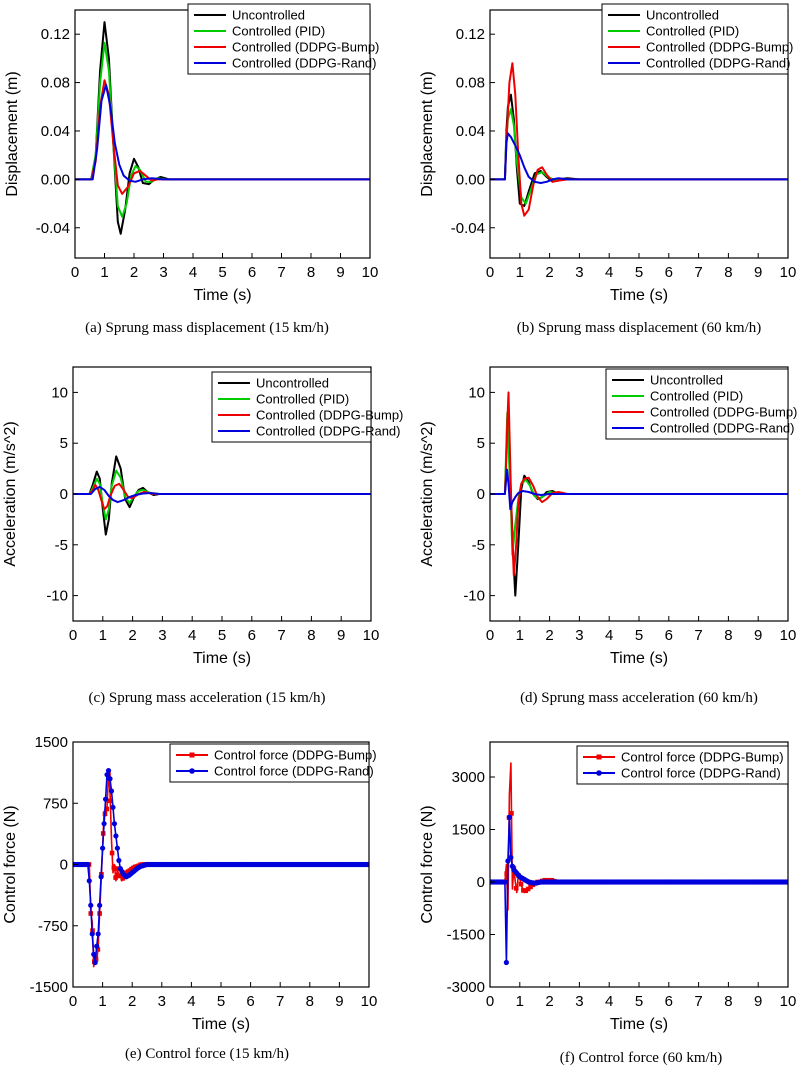  Describe the element at coordinates (64, 443) in the screenshot. I see `y-tick-label: 5` at that location.